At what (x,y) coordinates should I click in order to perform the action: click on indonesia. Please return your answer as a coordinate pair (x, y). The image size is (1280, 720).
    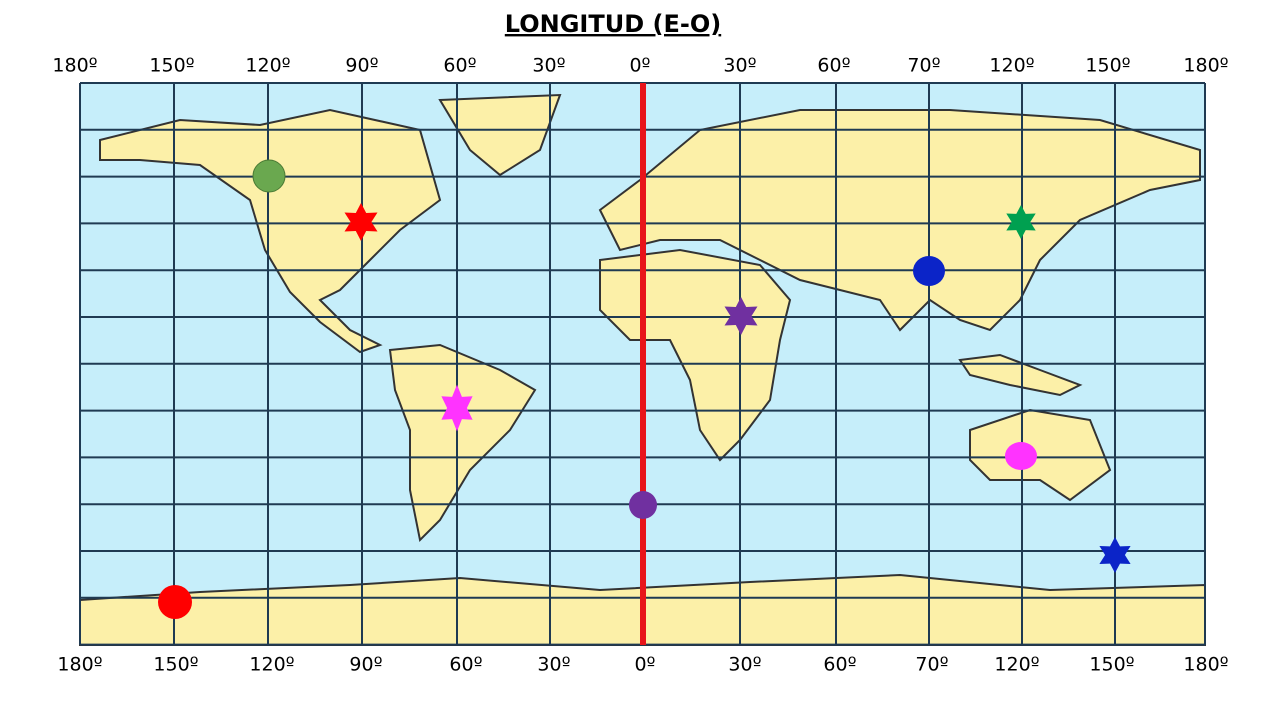
    Looking at the image, I should click on (1020, 375).